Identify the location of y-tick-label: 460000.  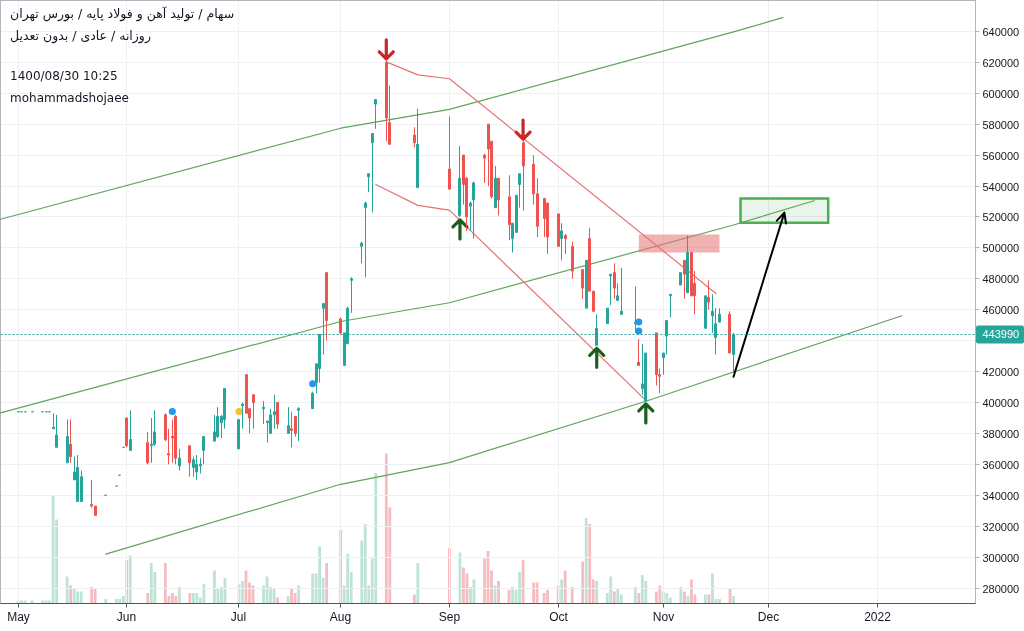
(1001, 309).